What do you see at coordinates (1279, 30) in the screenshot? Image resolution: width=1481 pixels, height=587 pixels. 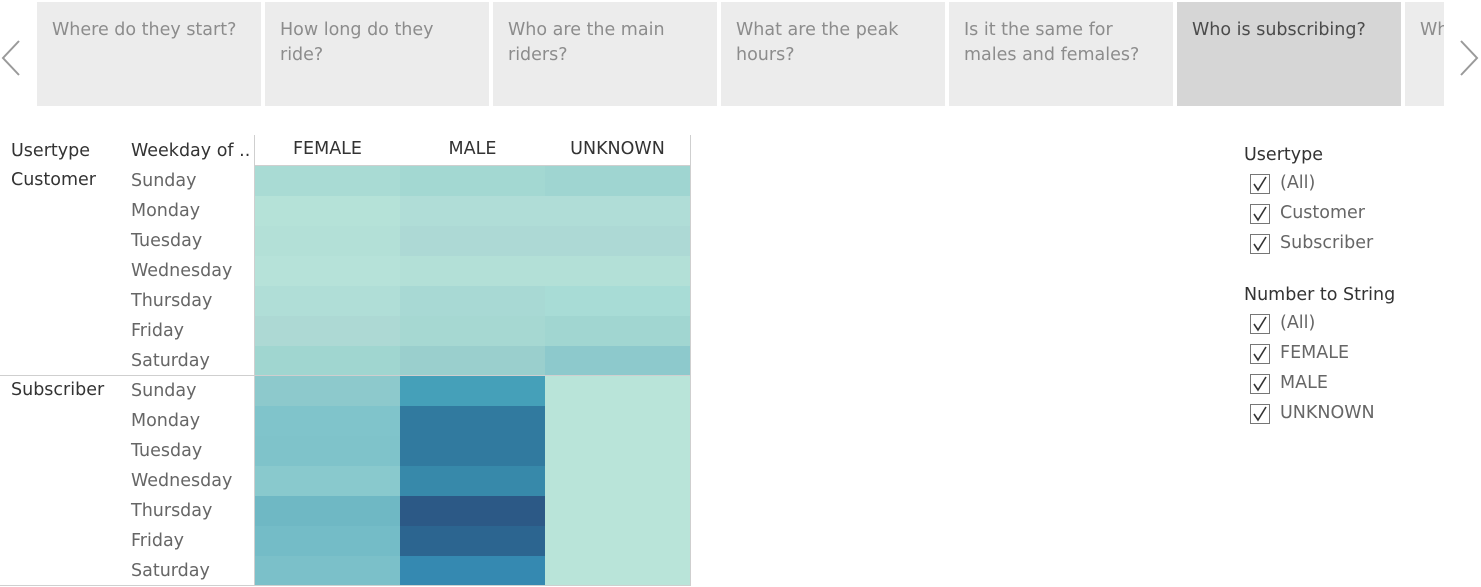 I see `story-point-label: Who is subscribing?` at bounding box center [1279, 30].